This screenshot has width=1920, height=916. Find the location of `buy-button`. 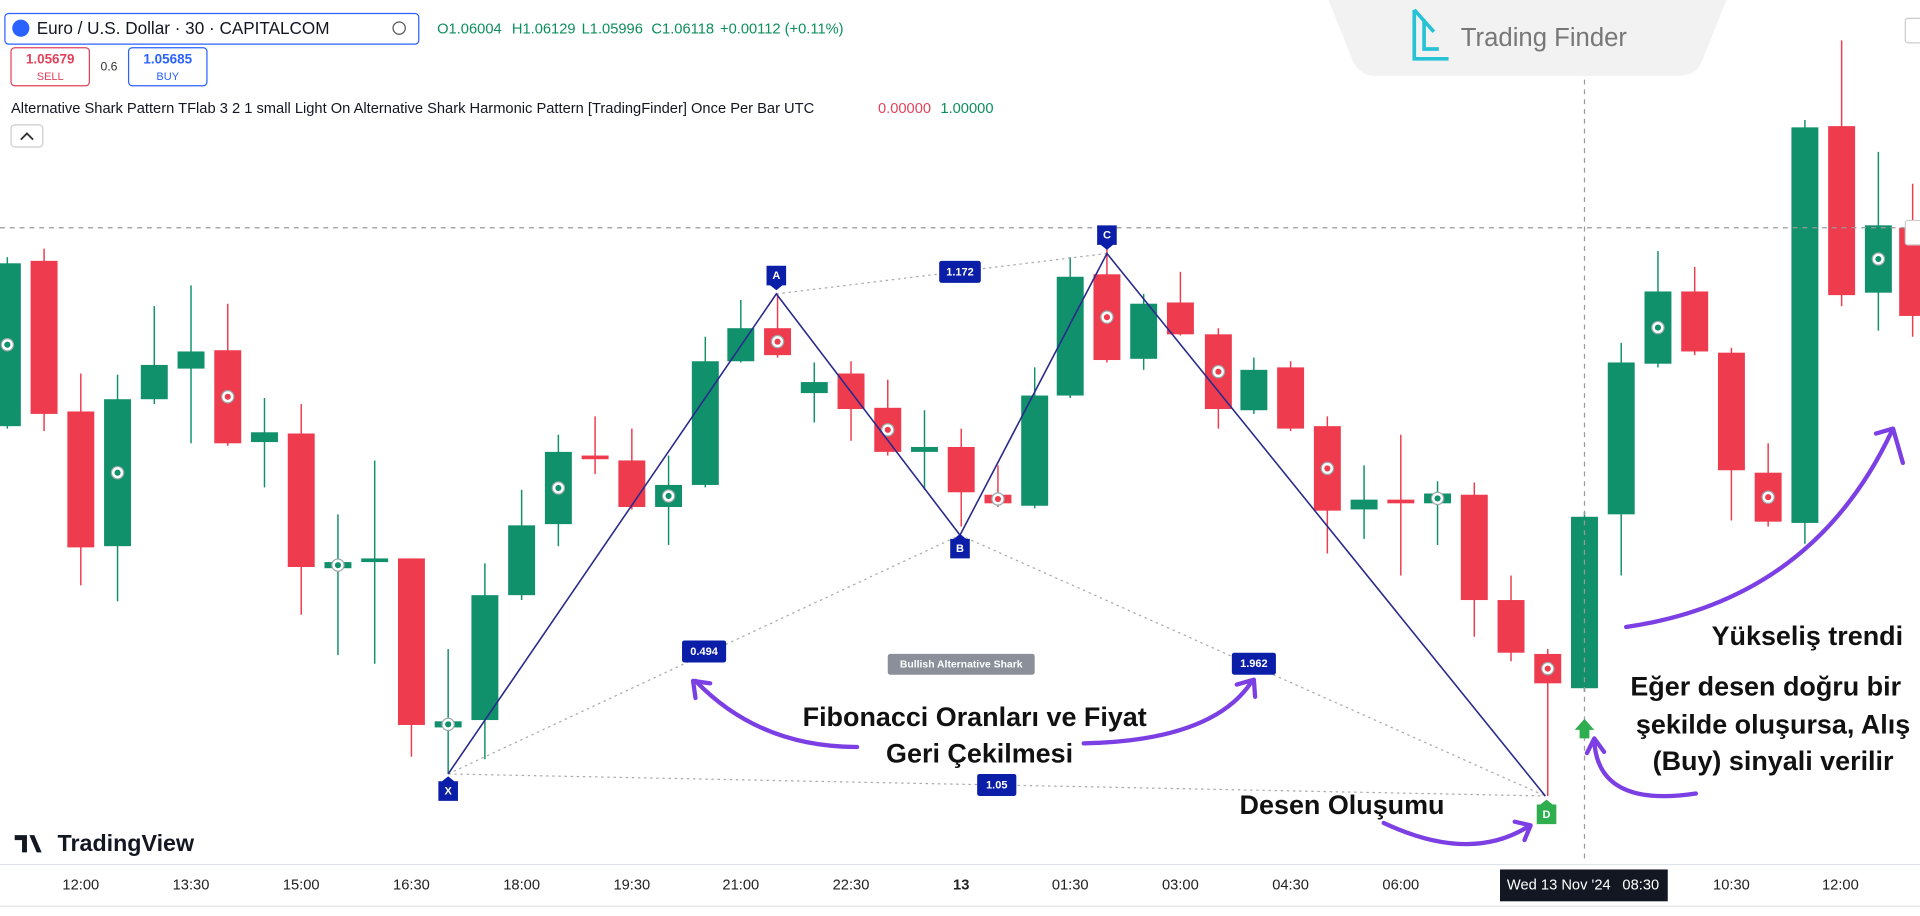

buy-button is located at coordinates (167, 67).